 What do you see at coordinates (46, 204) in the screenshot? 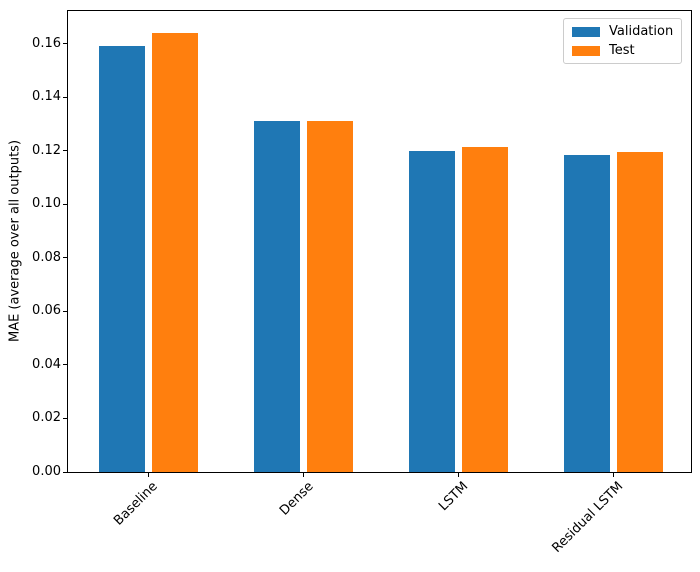
I see `y-tick-label: 0.10` at bounding box center [46, 204].